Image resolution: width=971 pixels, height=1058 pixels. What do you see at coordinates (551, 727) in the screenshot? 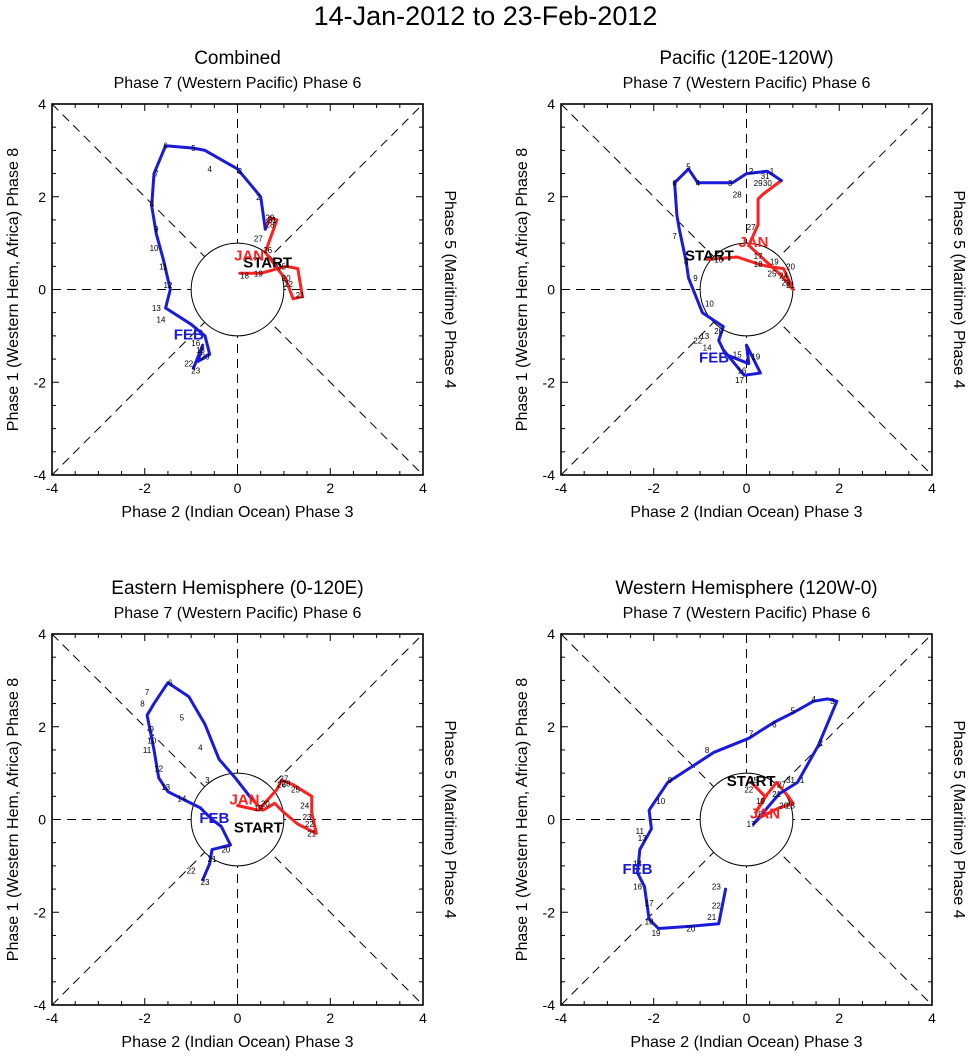
I see `y-tick-label: 2` at bounding box center [551, 727].